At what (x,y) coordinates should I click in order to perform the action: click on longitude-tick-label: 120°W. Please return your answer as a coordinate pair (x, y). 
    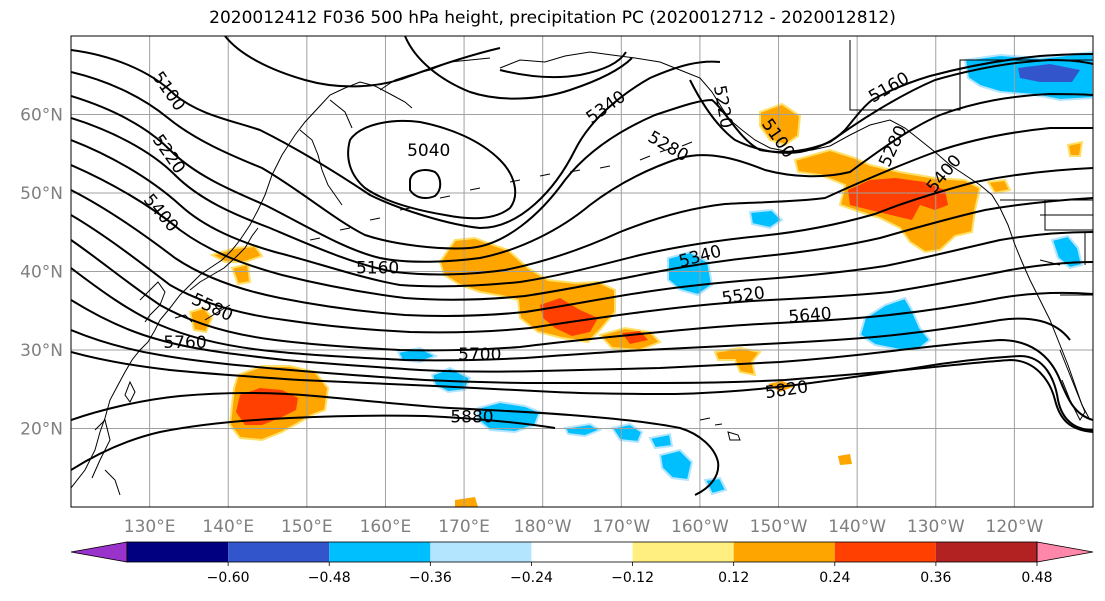
    Looking at the image, I should click on (1015, 527).